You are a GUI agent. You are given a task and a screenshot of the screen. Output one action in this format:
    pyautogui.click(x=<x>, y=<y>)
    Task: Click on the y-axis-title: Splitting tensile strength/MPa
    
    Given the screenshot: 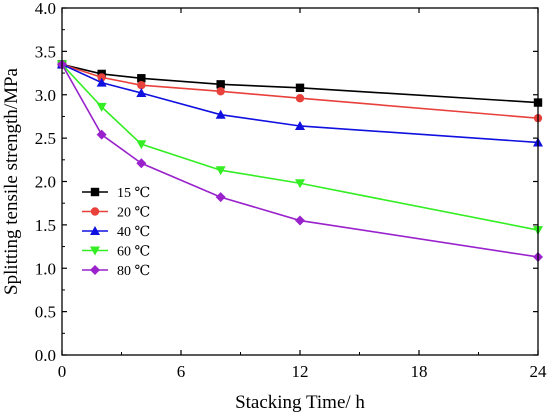 What is the action you would take?
    pyautogui.click(x=11, y=181)
    